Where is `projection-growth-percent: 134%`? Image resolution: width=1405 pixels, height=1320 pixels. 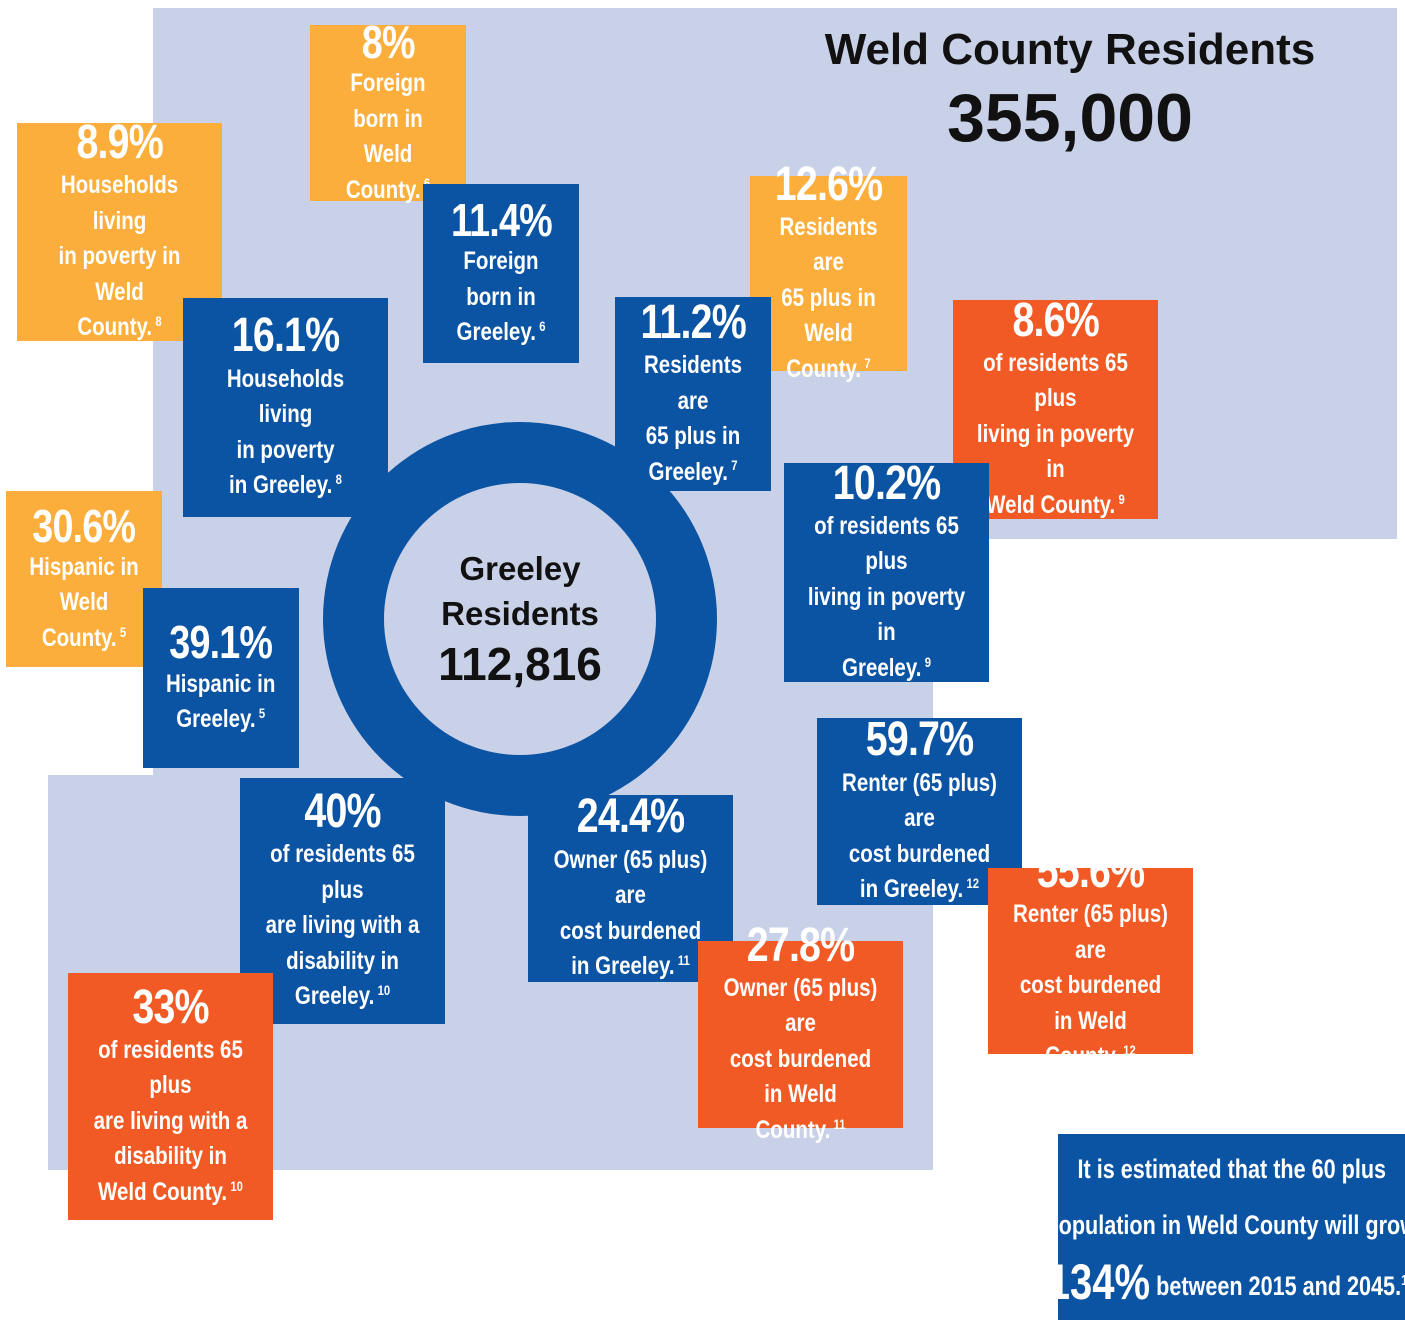
projection-growth-percent: 134% is located at coordinates (1104, 1281).